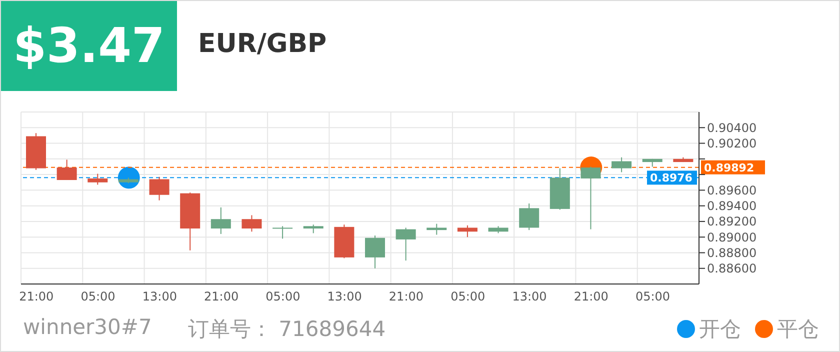 The width and height of the screenshot is (840, 352). I want to click on text: $3.47, so click(89, 46).